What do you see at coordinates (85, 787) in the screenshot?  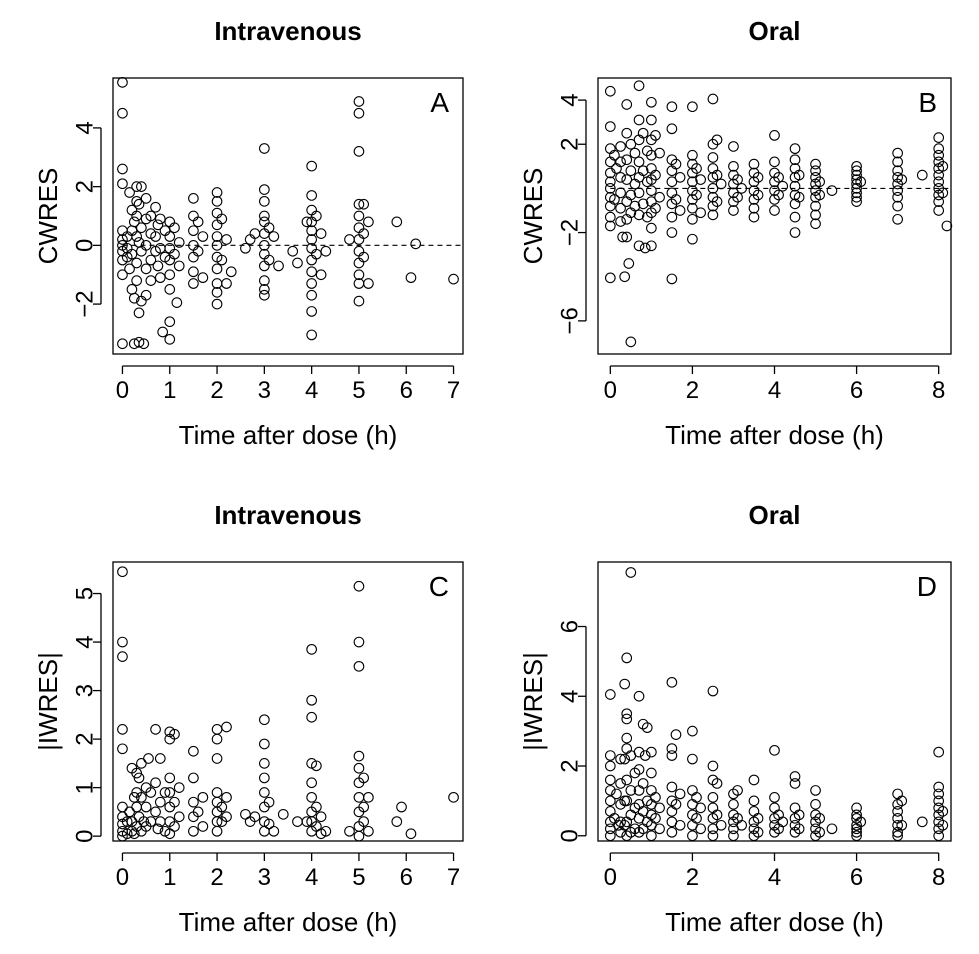 I see `y-tick-label: 1` at bounding box center [85, 787].